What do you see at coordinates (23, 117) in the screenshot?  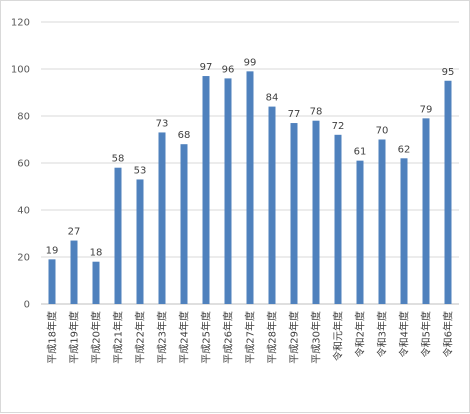 I see `y-tick-label: 80` at bounding box center [23, 117].